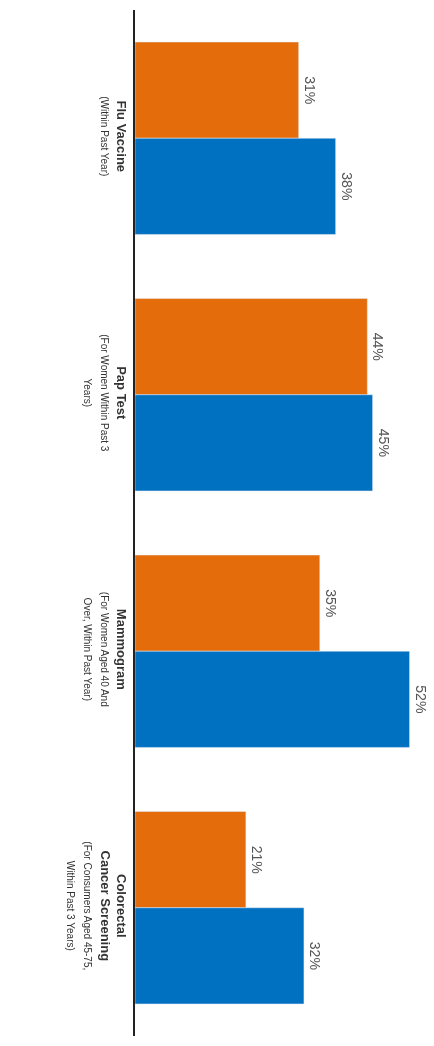 The height and width of the screenshot is (1046, 434). I want to click on y-tick-label: Colorectal Cancer Screening (For Consumers Aged 45-75, Within Past 3 Years), so click(97, 906).